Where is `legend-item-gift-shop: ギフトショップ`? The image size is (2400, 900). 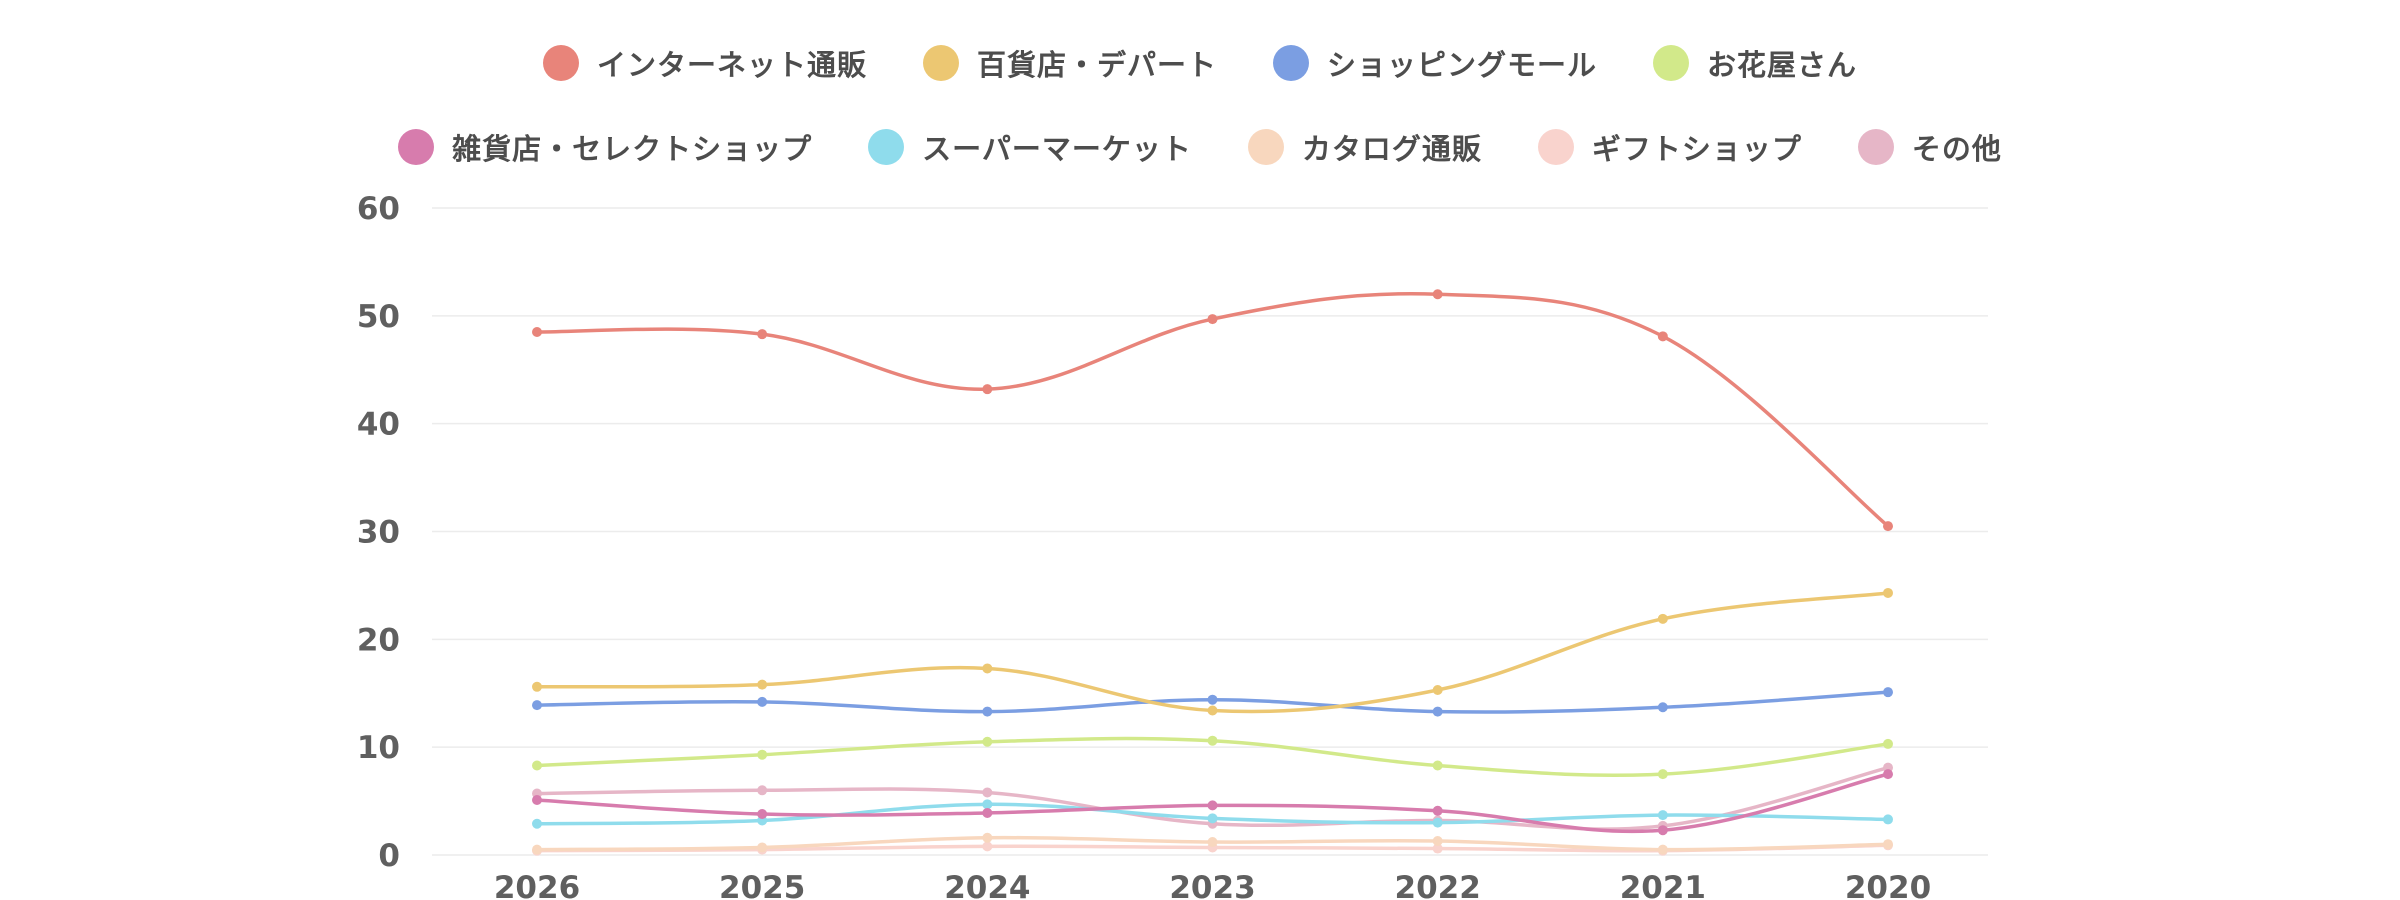
legend-item-gift-shop: ギフトショップ is located at coordinates (1669, 147).